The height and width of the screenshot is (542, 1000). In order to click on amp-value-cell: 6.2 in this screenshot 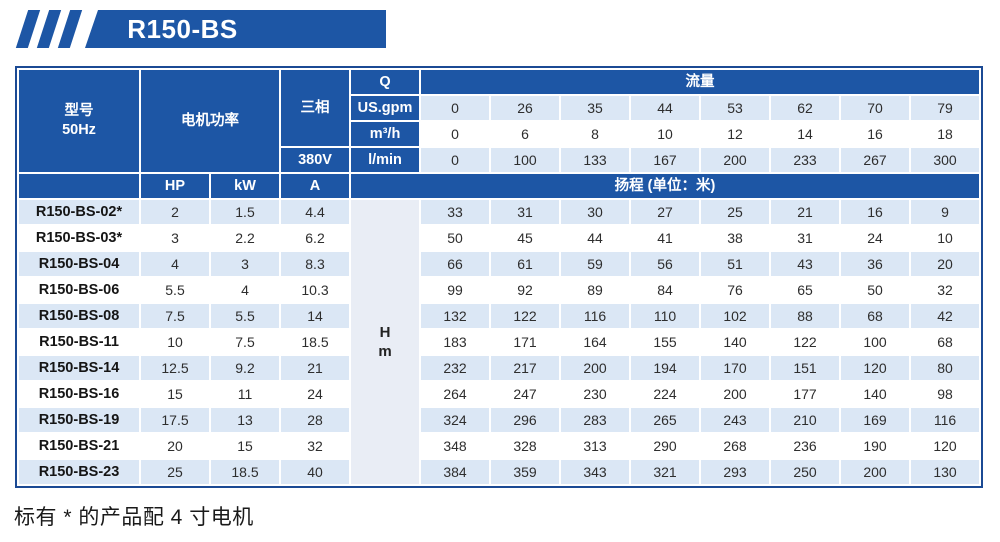, I will do `click(315, 238)`.